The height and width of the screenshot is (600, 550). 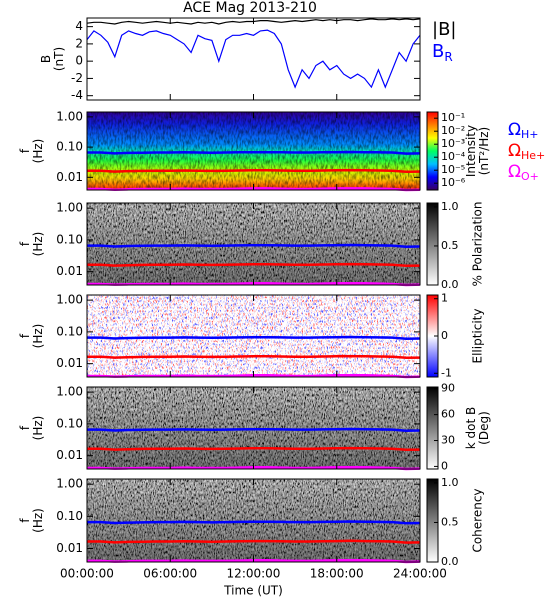 I want to click on legend-entry: ΩHe+, so click(x=526, y=151).